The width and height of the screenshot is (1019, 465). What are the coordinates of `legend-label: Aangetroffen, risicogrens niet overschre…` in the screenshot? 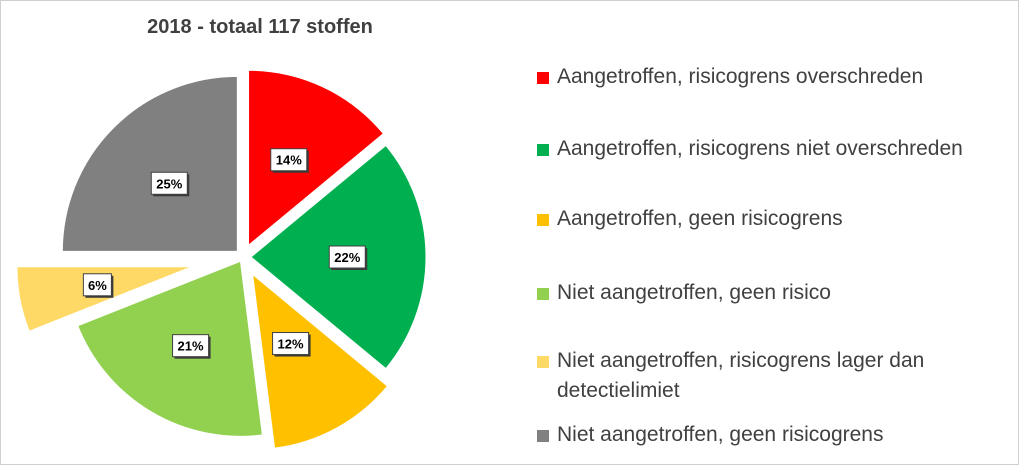 It's located at (760, 148).